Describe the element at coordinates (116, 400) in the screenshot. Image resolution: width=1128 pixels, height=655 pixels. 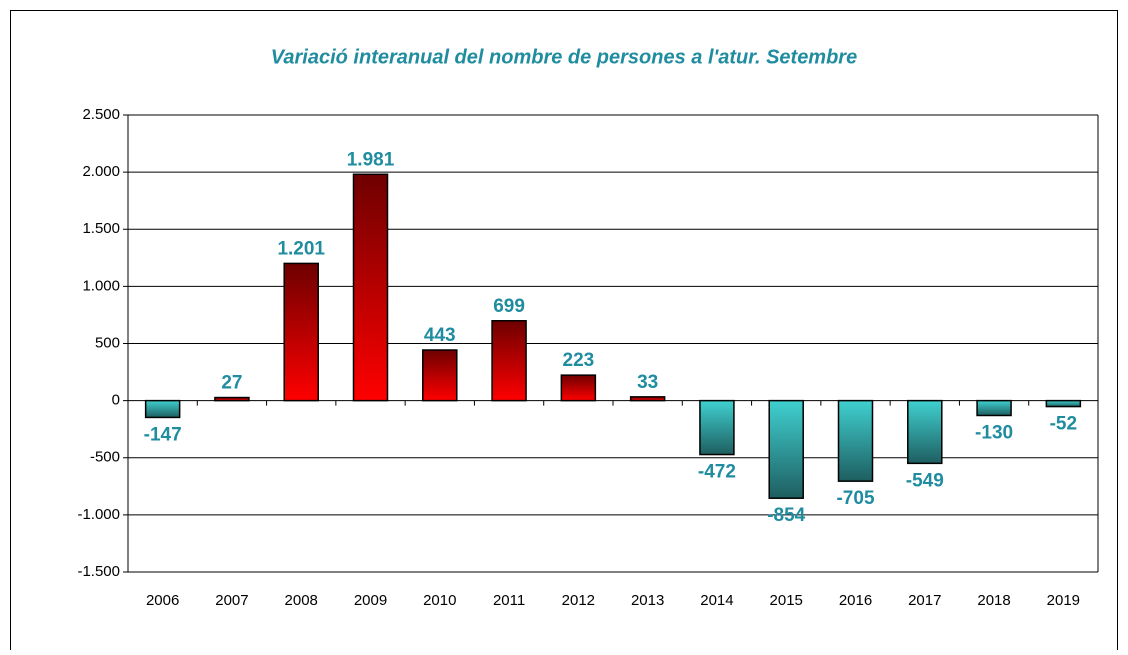
I see `y-tick-label: 0` at that location.